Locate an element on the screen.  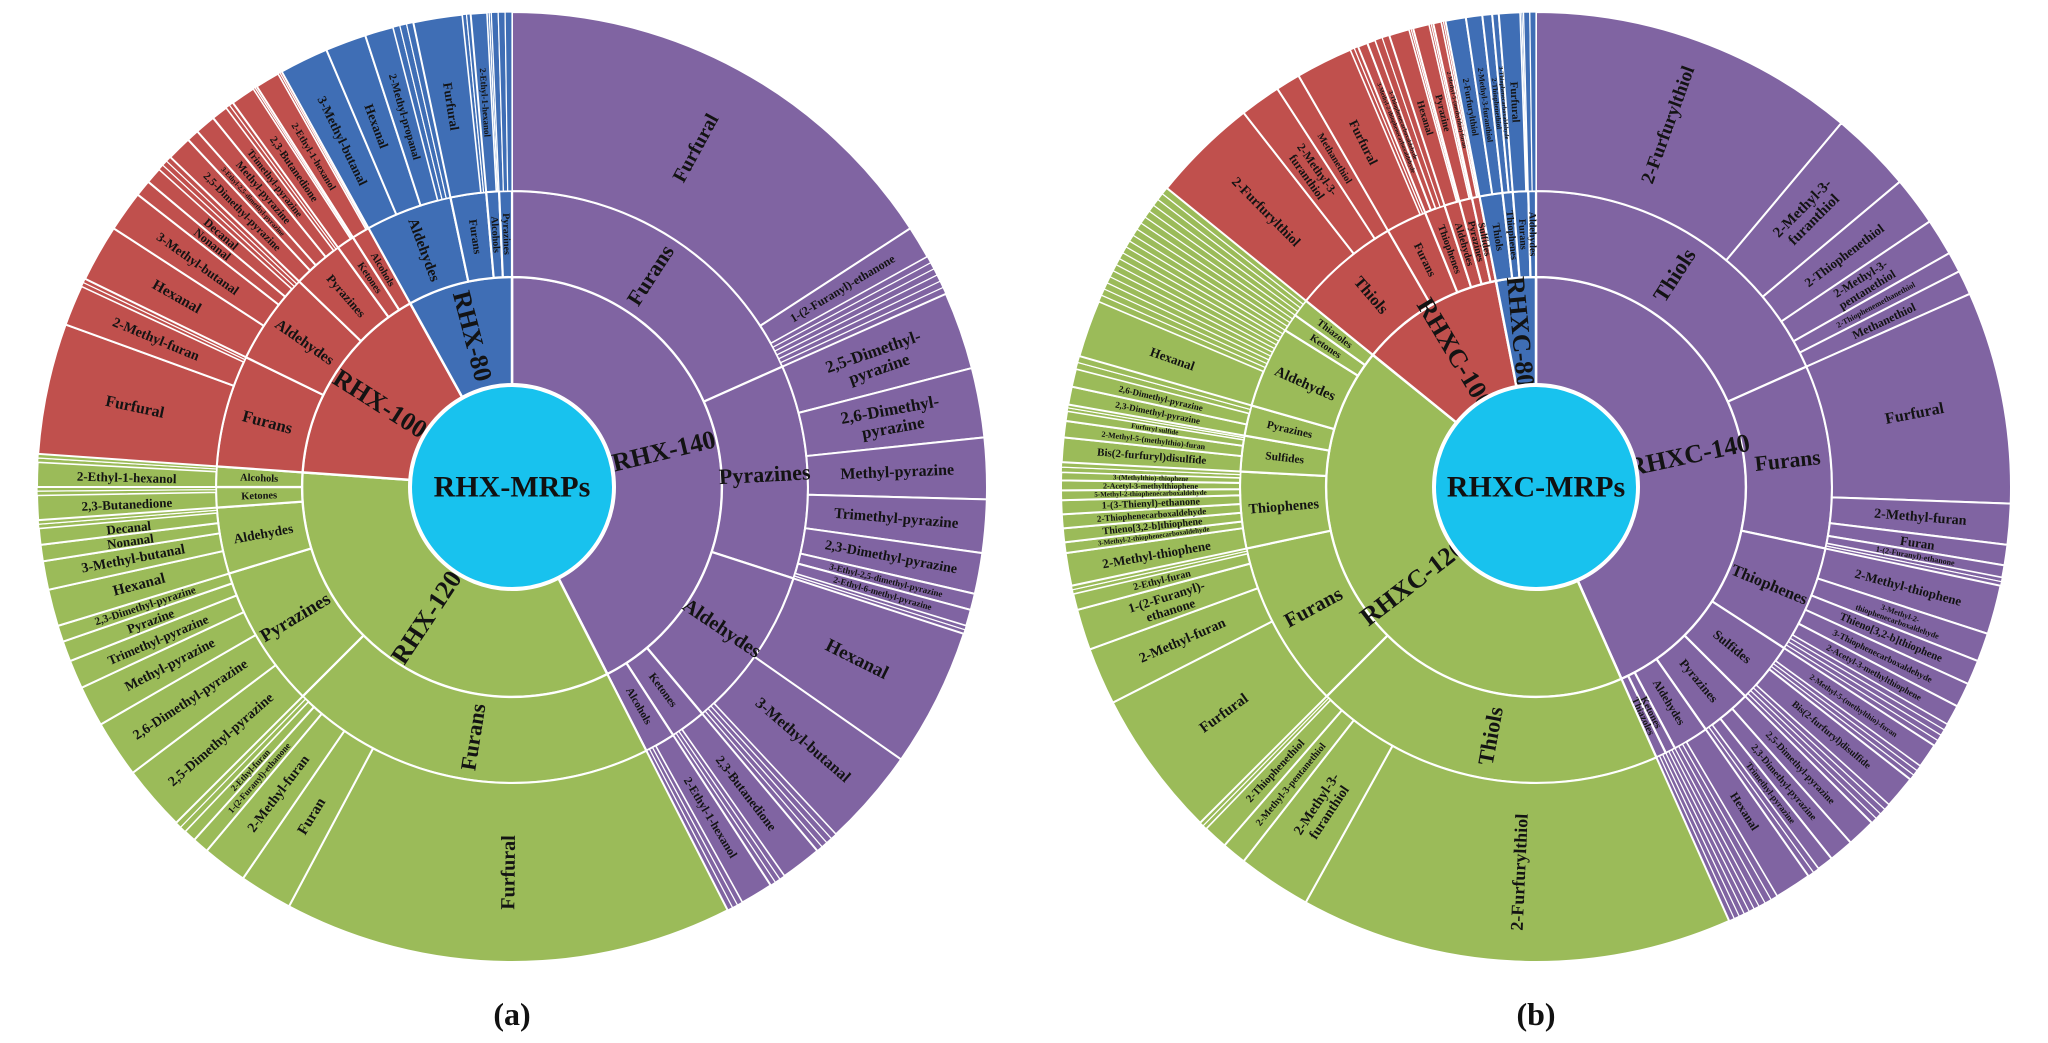
chart-caption-a: (a) is located at coordinates (512, 1014).